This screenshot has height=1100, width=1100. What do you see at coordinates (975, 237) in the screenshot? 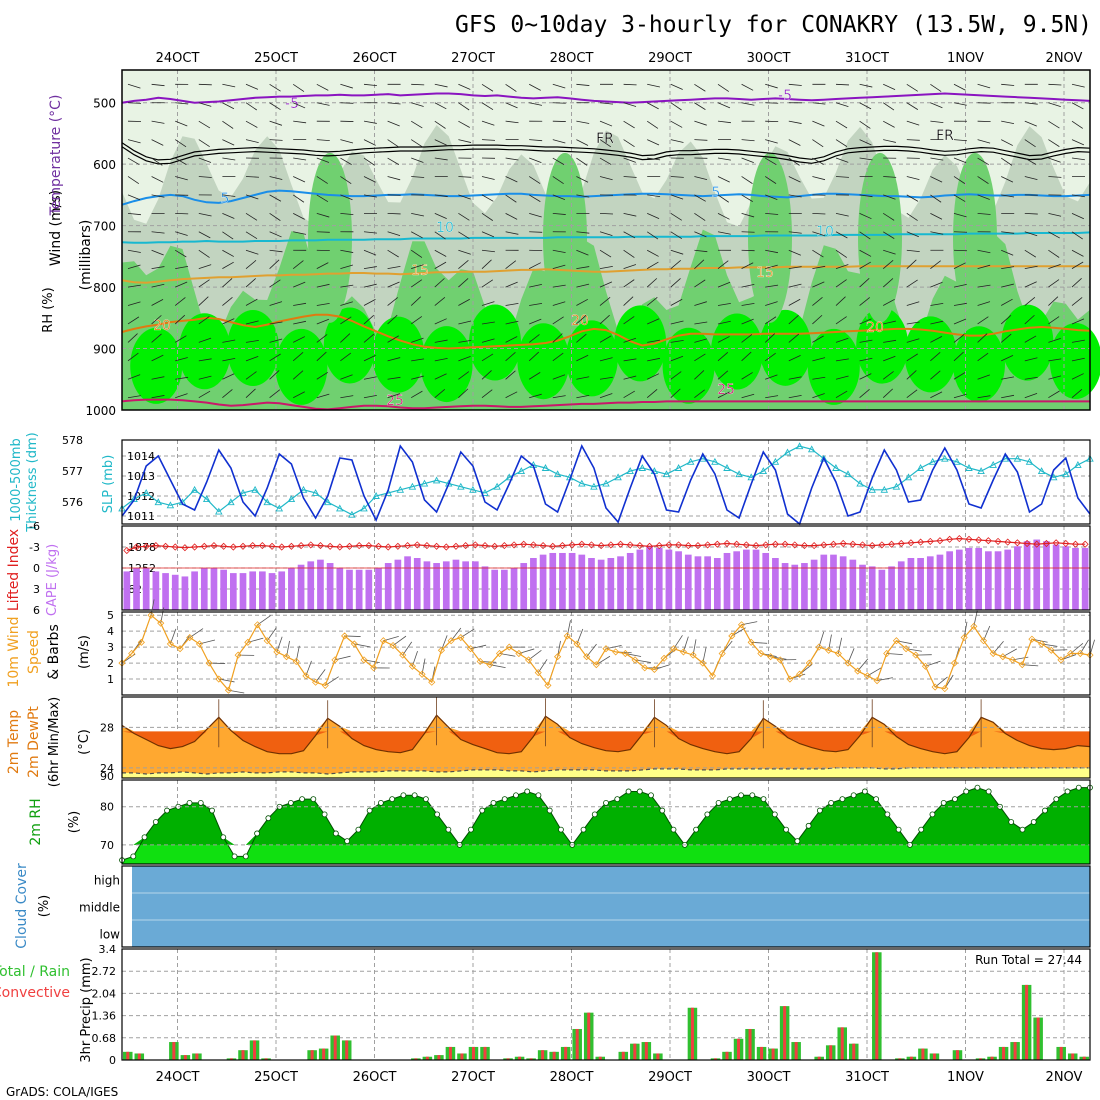
I see `rh-plume` at bounding box center [975, 237].